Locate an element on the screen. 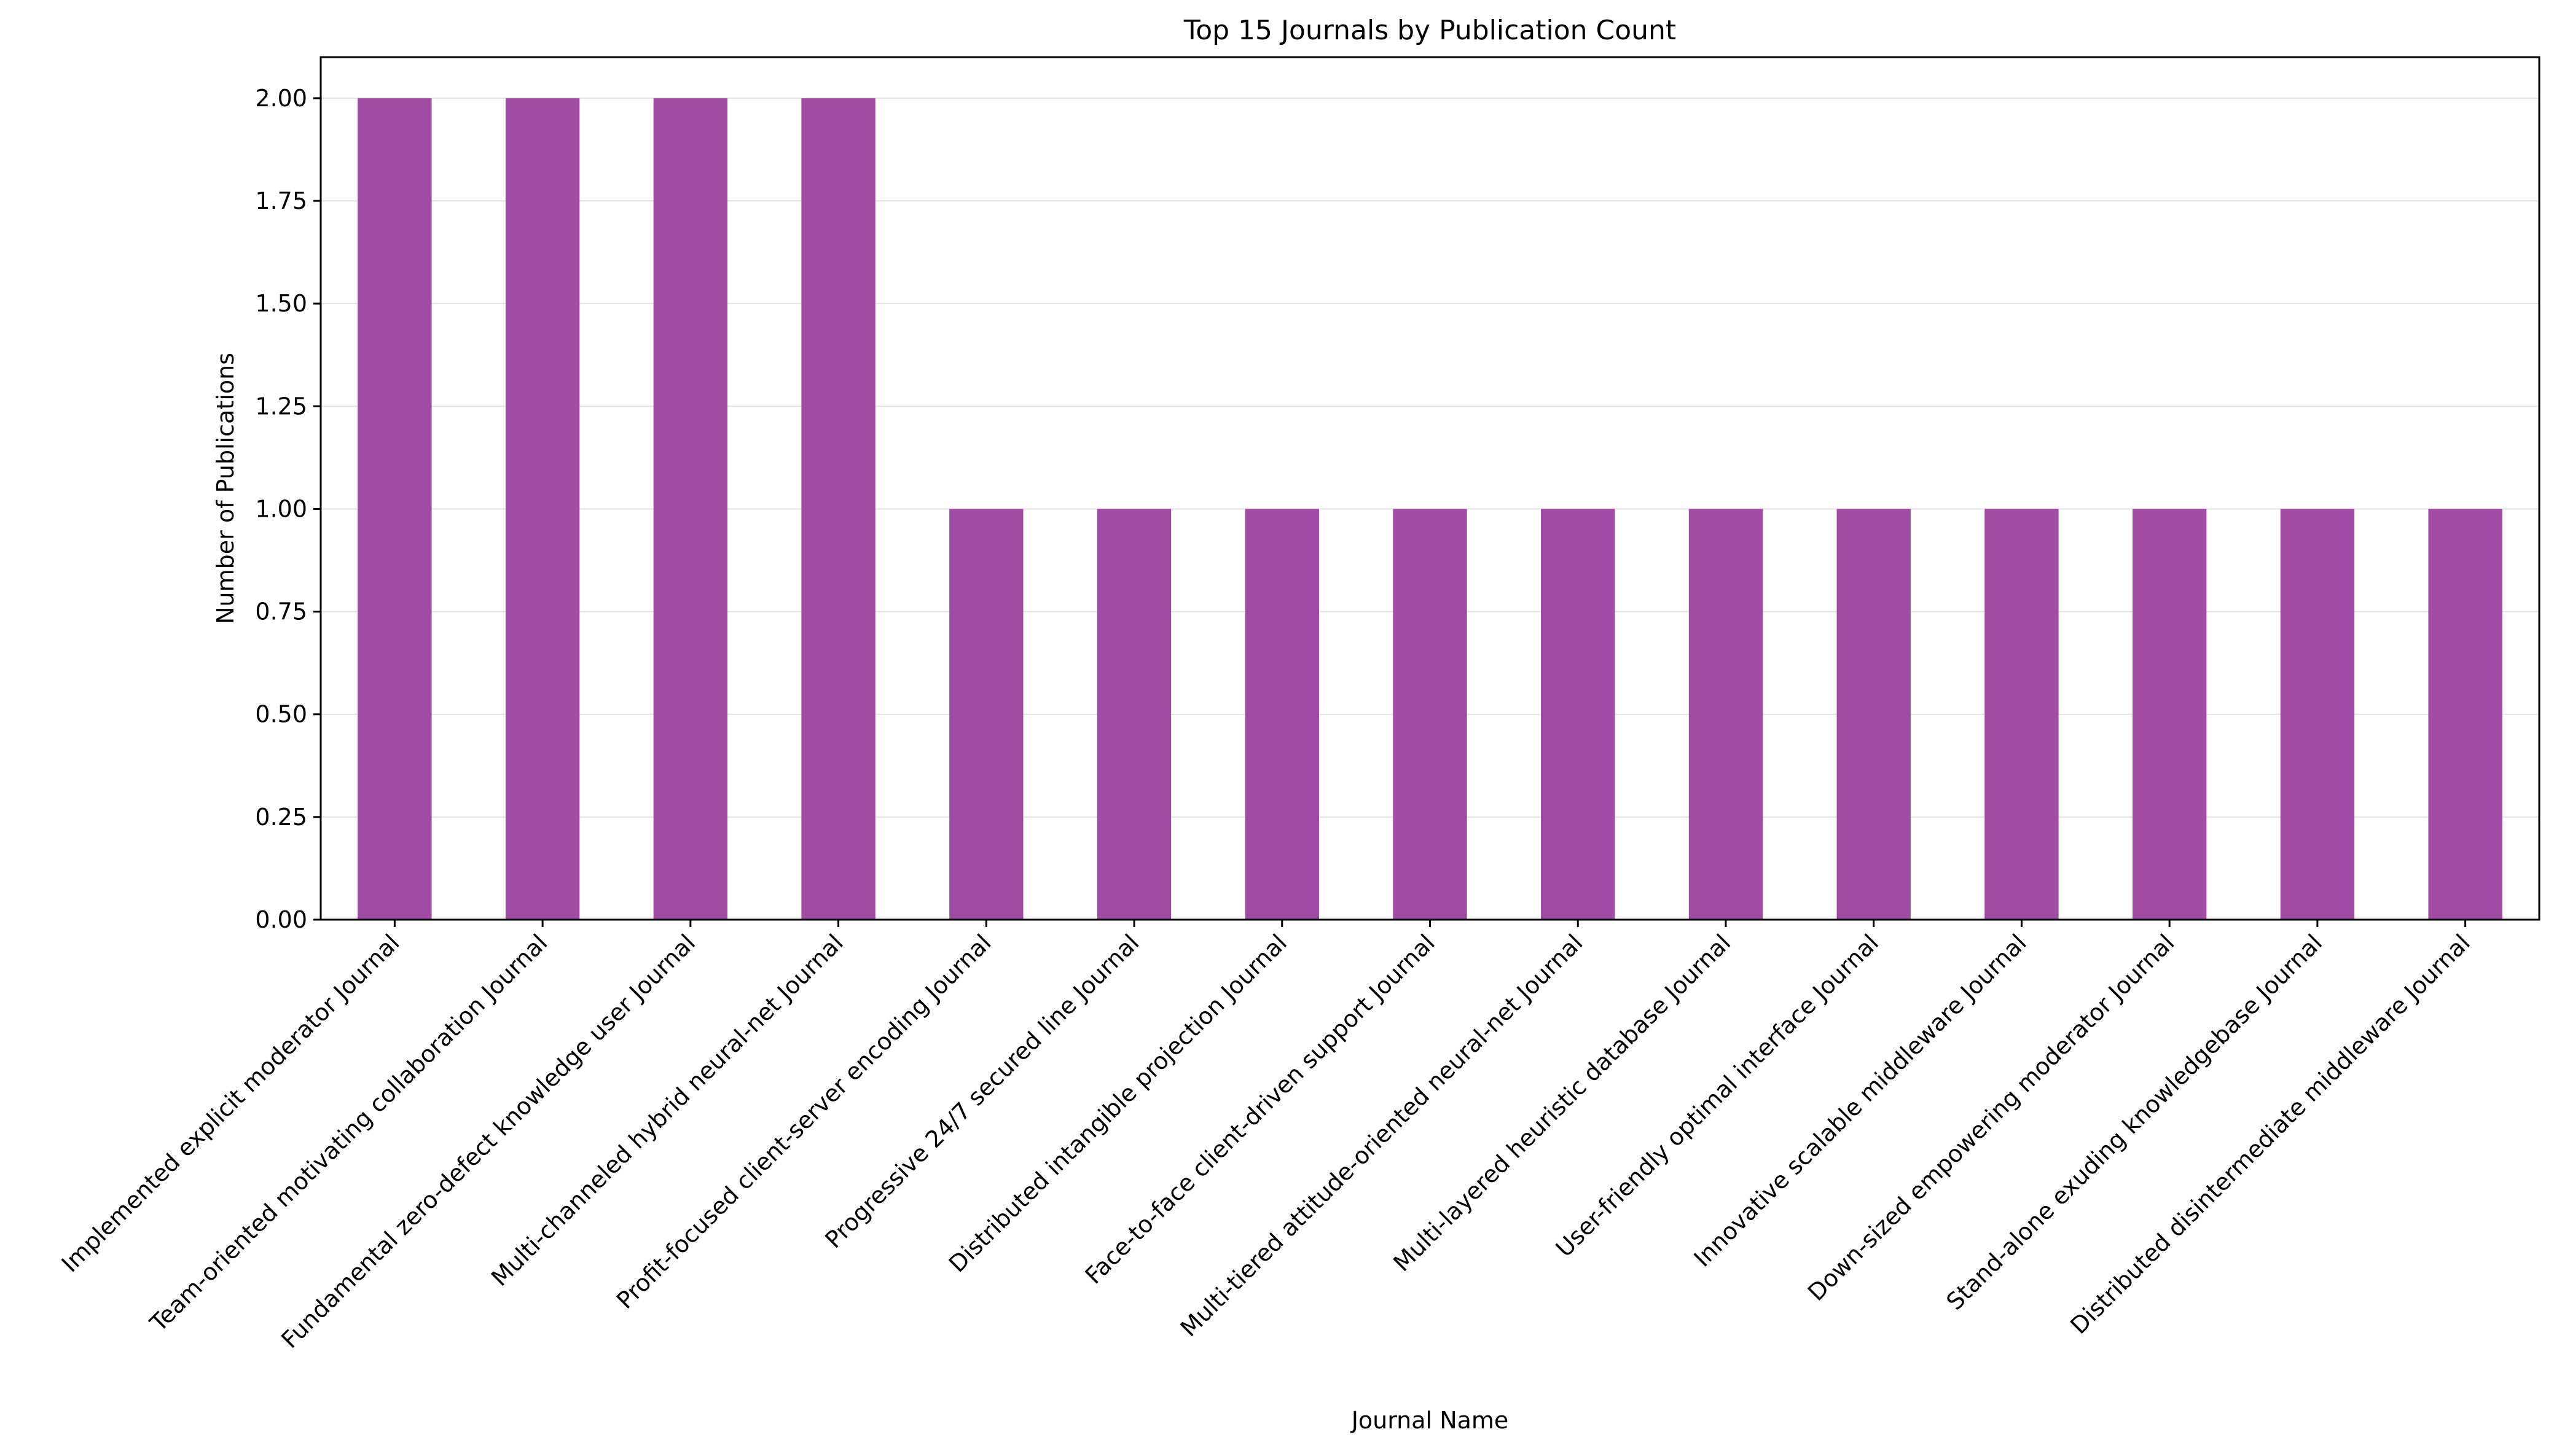  y-tick-label: 0.25 is located at coordinates (281, 817).